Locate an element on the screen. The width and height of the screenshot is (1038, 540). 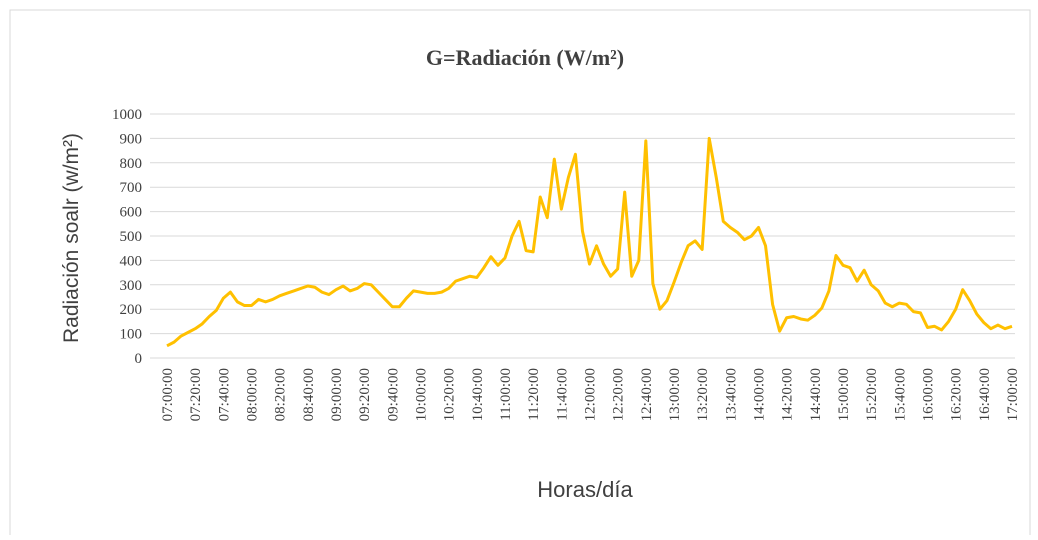
x-tick-label: 15:40:00 is located at coordinates (900, 394).